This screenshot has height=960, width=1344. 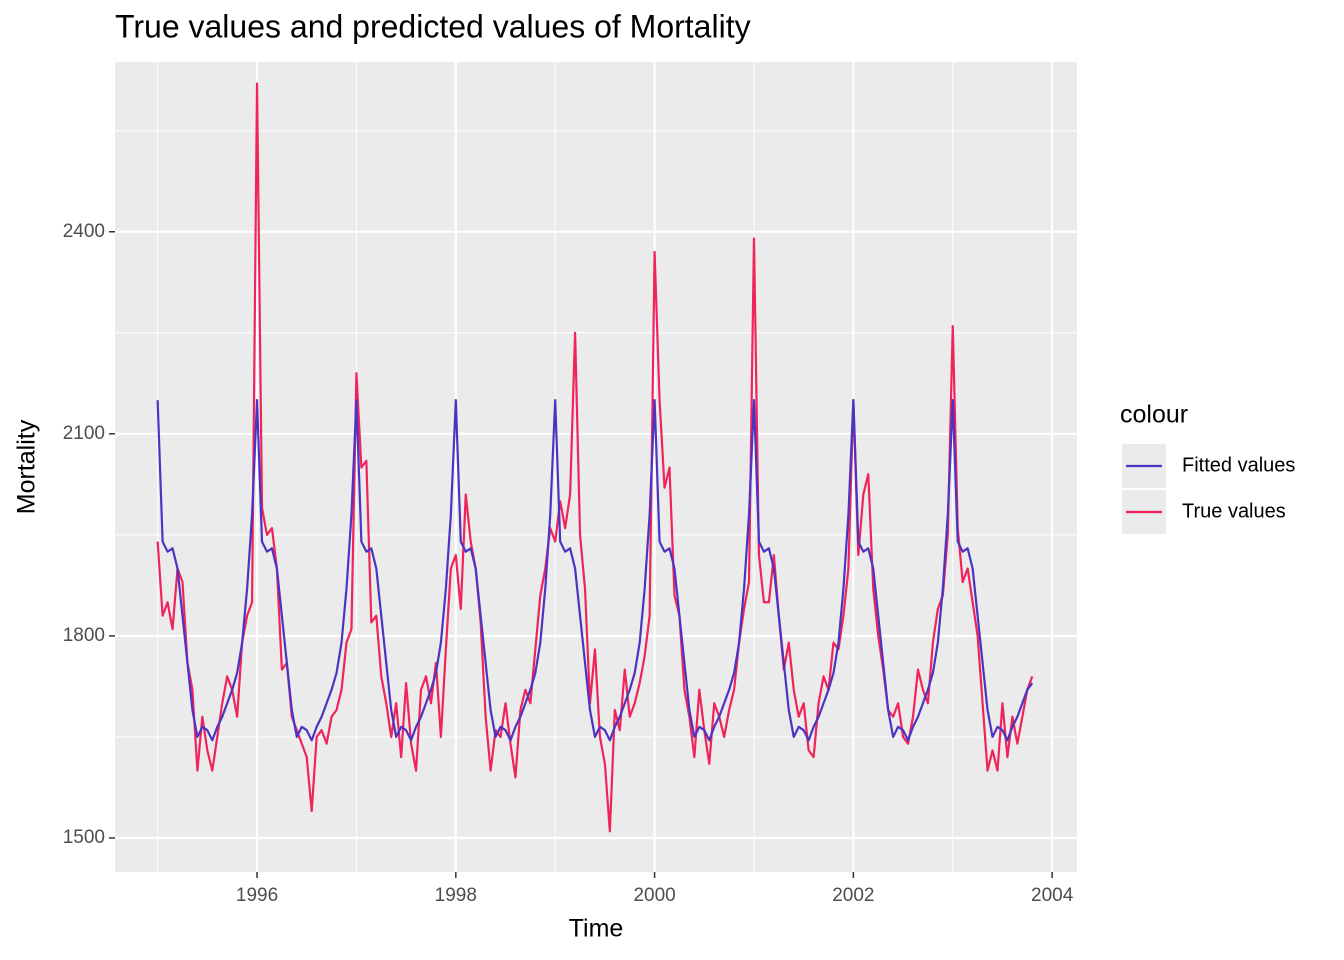 What do you see at coordinates (84, 635) in the screenshot?
I see `y-tick-label: 1800` at bounding box center [84, 635].